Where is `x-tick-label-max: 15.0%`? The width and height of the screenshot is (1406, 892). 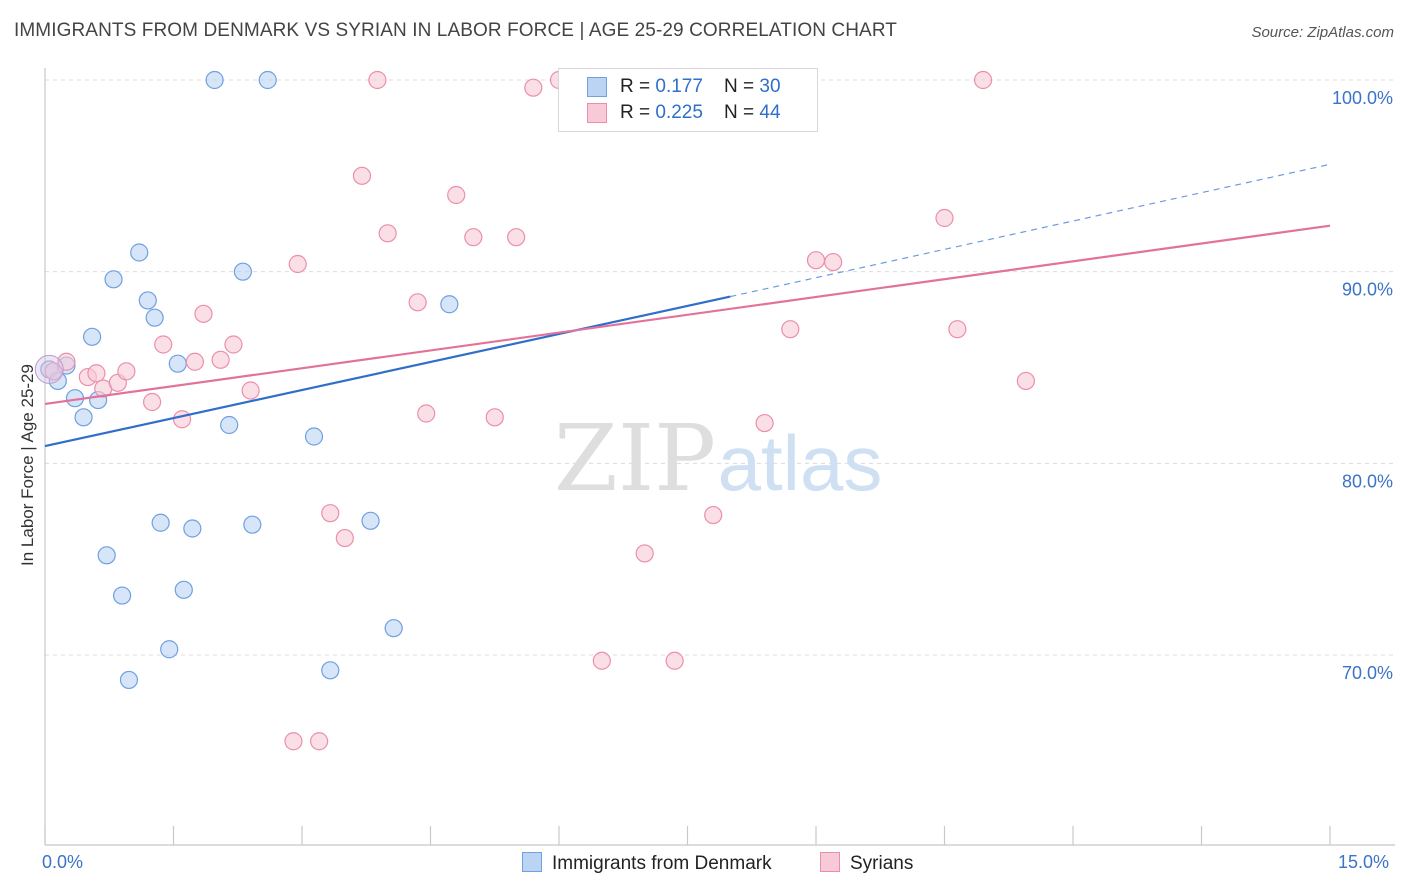 x-tick-label-max: 15.0% is located at coordinates (1364, 862).